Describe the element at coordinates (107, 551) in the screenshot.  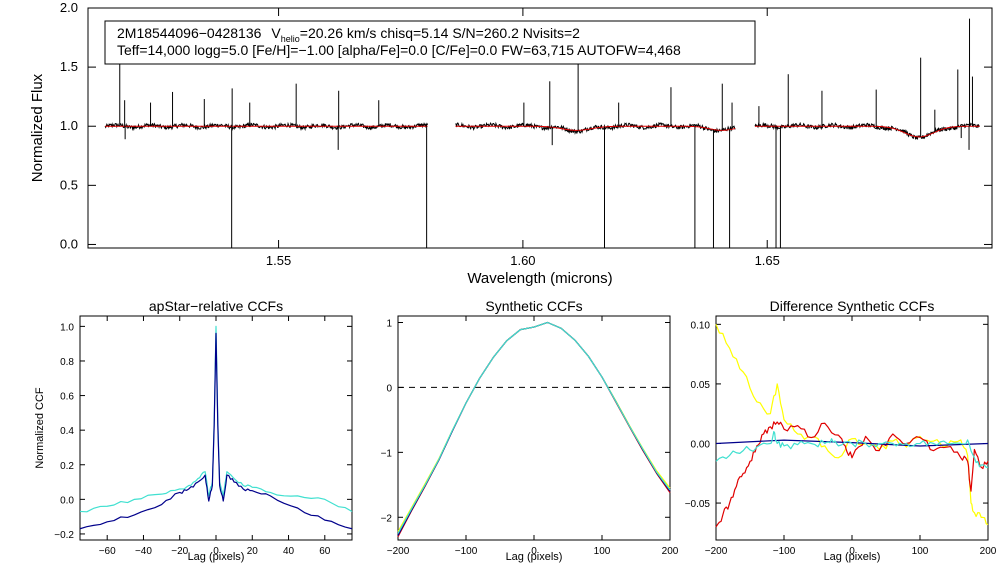
I see `x-tick-label: −60` at that location.